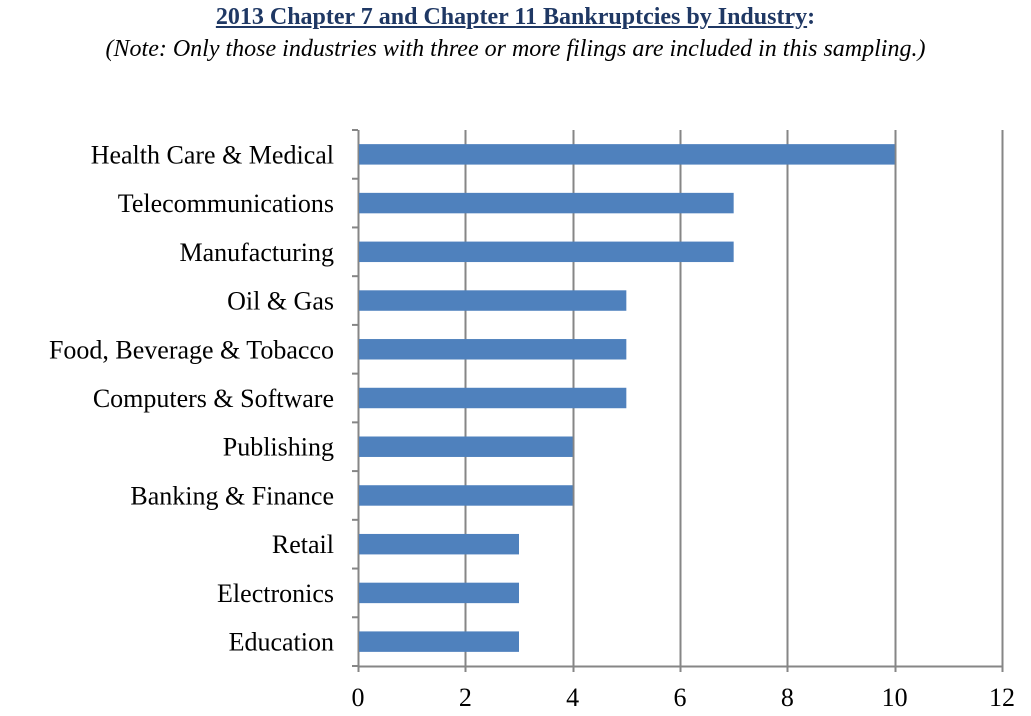  Describe the element at coordinates (680, 697) in the screenshot. I see `x-tick-label: 6` at that location.